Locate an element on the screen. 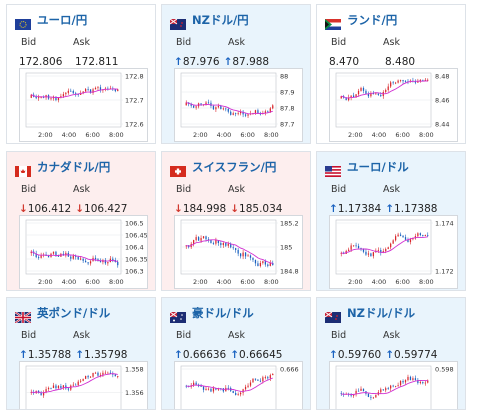 Image resolution: width=480 pixels, height=410 pixels. mini-candlestick-chart: 88 87.9 87.8 87.7 2:00 4:00 6:00 8:00 is located at coordinates (238, 105).